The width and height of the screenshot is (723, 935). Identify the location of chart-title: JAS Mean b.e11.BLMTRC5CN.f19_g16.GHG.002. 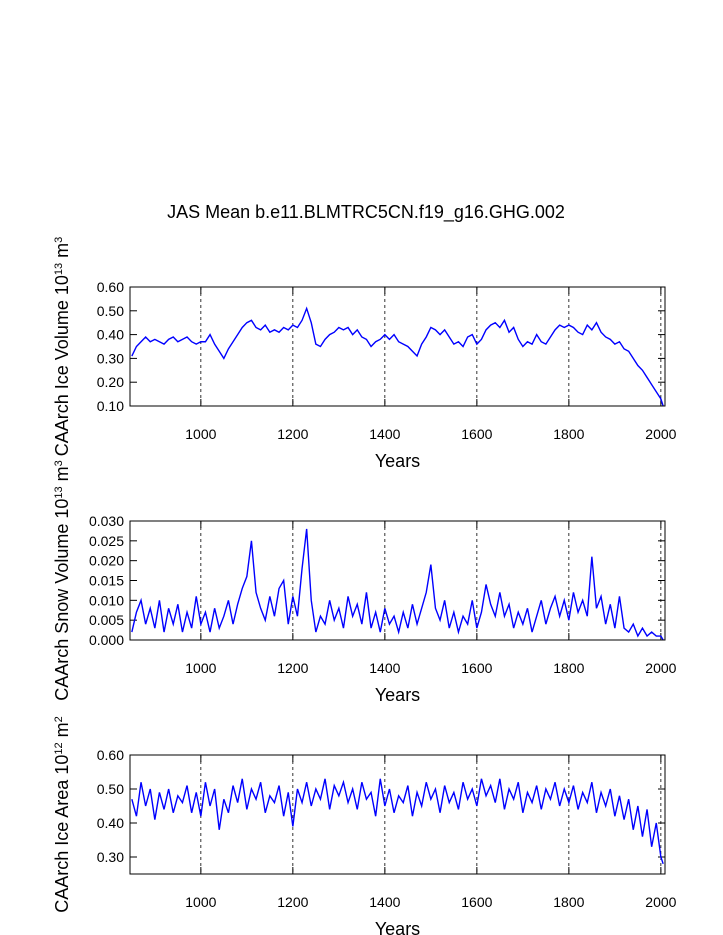
(366, 212).